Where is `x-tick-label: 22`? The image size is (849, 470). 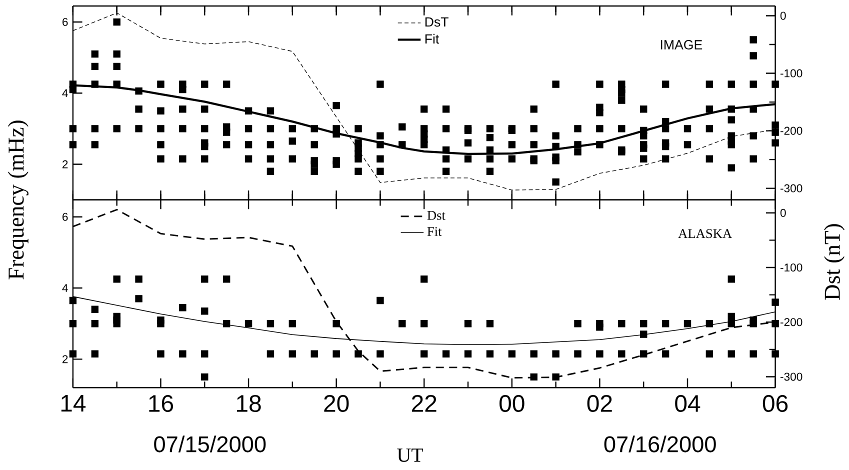
x-tick-label: 22 is located at coordinates (424, 403).